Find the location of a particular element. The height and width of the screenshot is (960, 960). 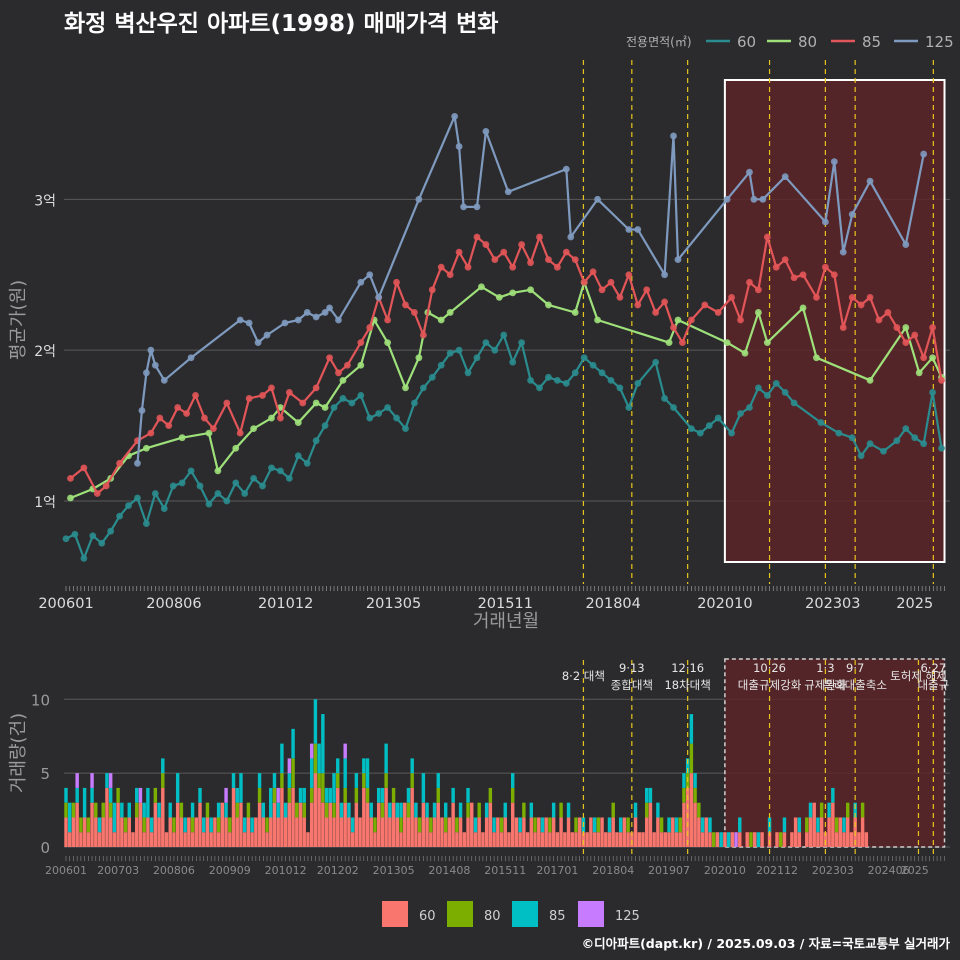

volume-y-tick-label: 5 is located at coordinates (45, 774).